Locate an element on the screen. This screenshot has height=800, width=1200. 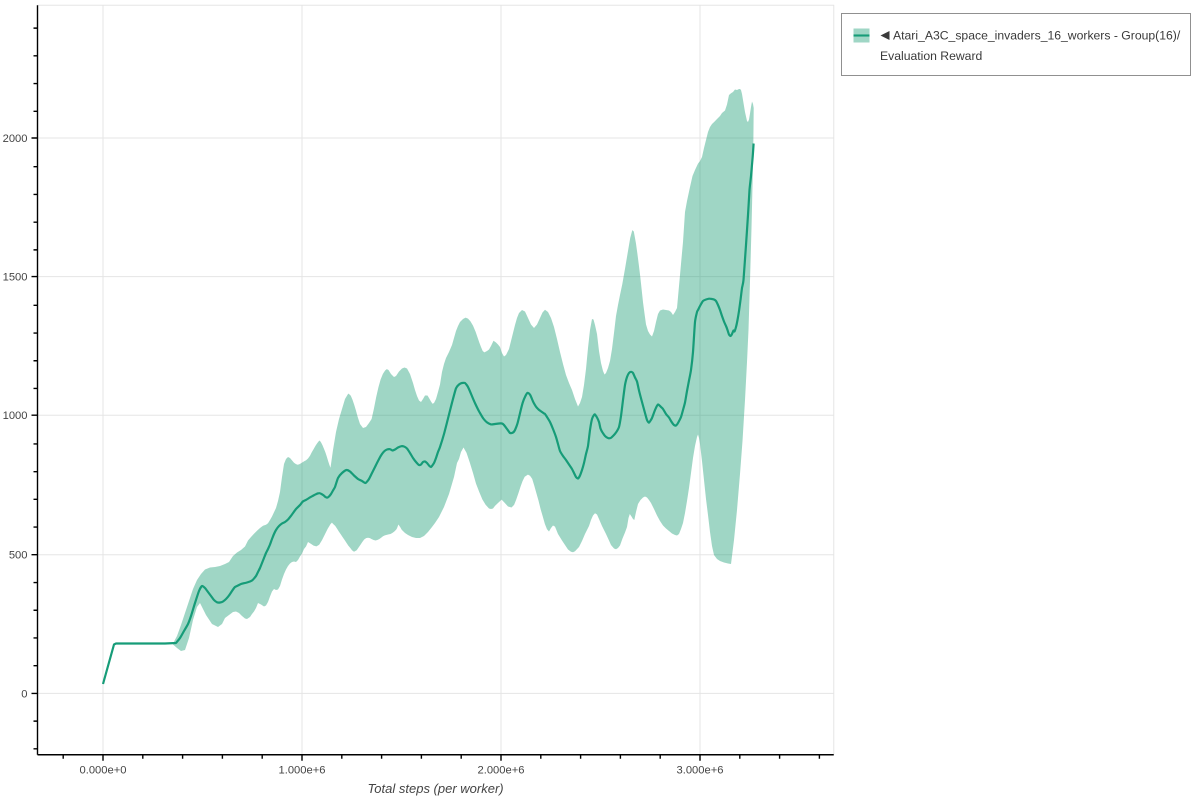
svg-text: 2000 is located at coordinates (15, 139).